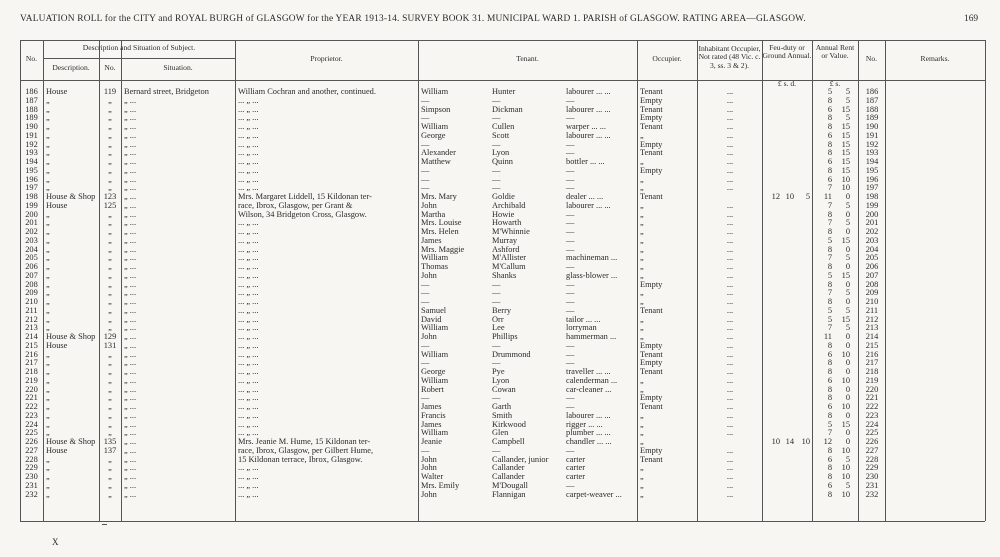 The width and height of the screenshot is (1000, 557). Describe the element at coordinates (507, 109) in the screenshot. I see `tenant-surname: Dickman` at that location.